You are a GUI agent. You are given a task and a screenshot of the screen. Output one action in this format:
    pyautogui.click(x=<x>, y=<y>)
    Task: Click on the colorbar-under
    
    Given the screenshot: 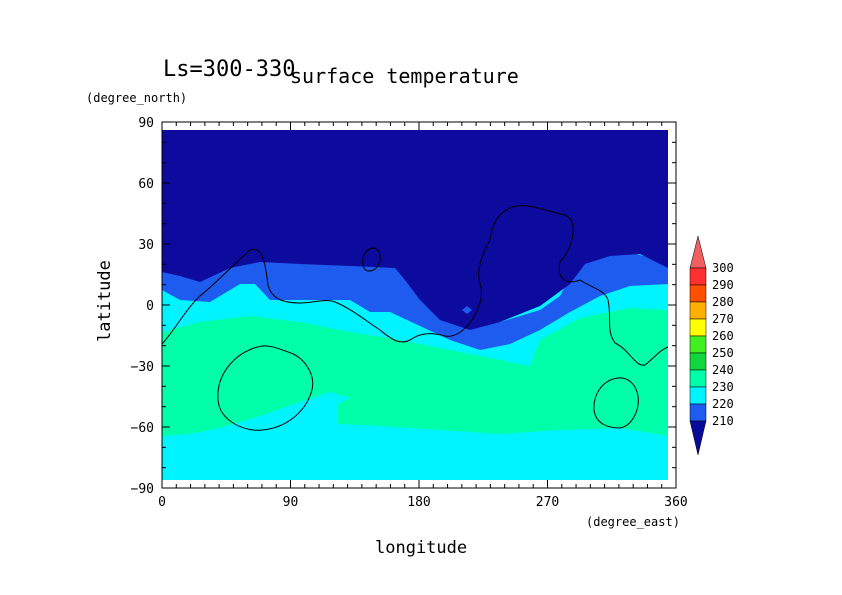 What is the action you would take?
    pyautogui.click(x=698, y=438)
    